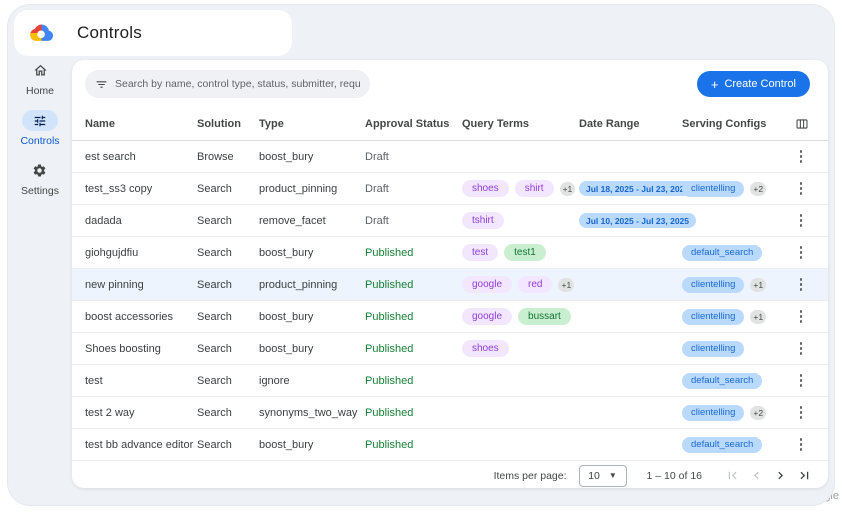 Image resolution: width=842 pixels, height=514 pixels. What do you see at coordinates (760, 84) in the screenshot?
I see `create-control-label: Create Control` at bounding box center [760, 84].